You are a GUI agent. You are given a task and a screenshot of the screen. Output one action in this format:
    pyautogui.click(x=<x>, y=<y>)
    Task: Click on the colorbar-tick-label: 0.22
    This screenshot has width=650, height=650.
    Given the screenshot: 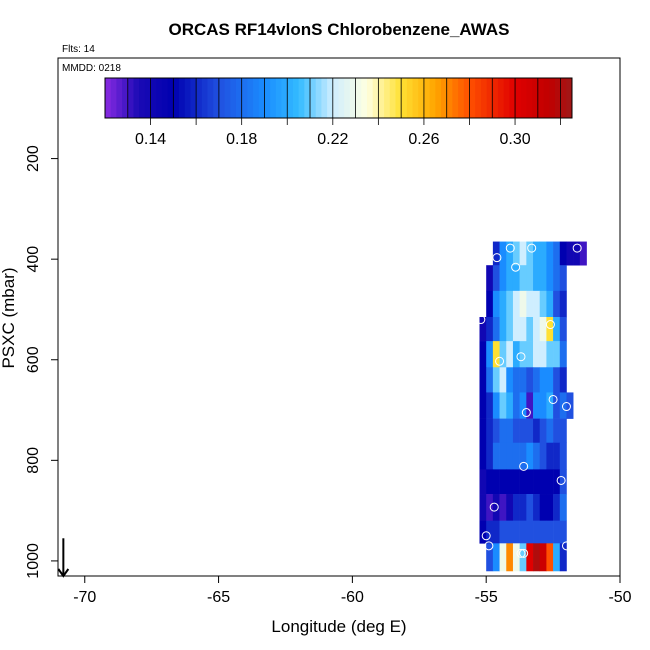 What is the action you would take?
    pyautogui.click(x=332, y=139)
    